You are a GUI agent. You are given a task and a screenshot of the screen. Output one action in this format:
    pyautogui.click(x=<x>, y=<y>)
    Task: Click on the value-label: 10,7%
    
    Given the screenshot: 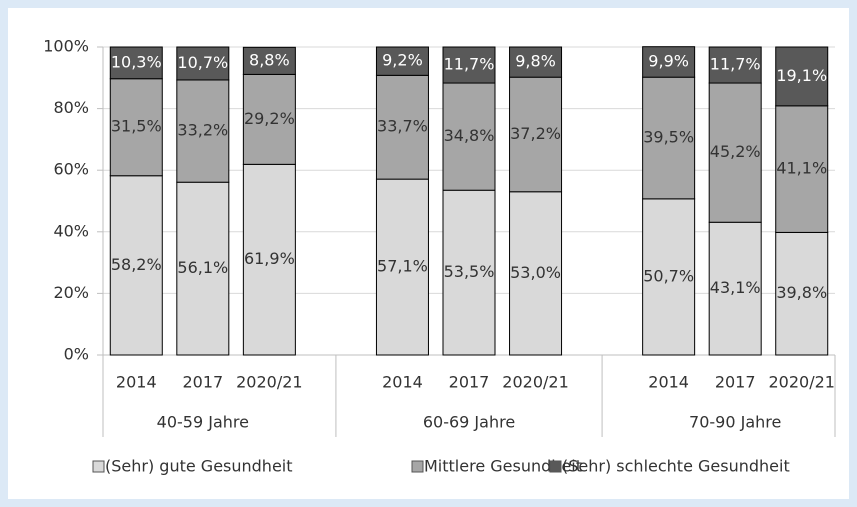 What is the action you would take?
    pyautogui.click(x=202, y=62)
    